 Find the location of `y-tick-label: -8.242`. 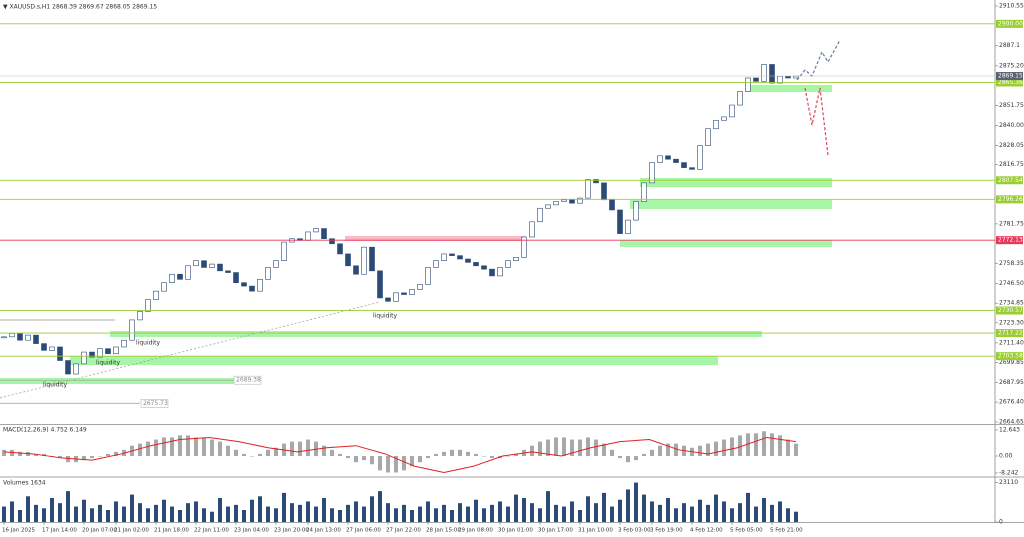

y-tick-label: -8.242 is located at coordinates (1009, 472).